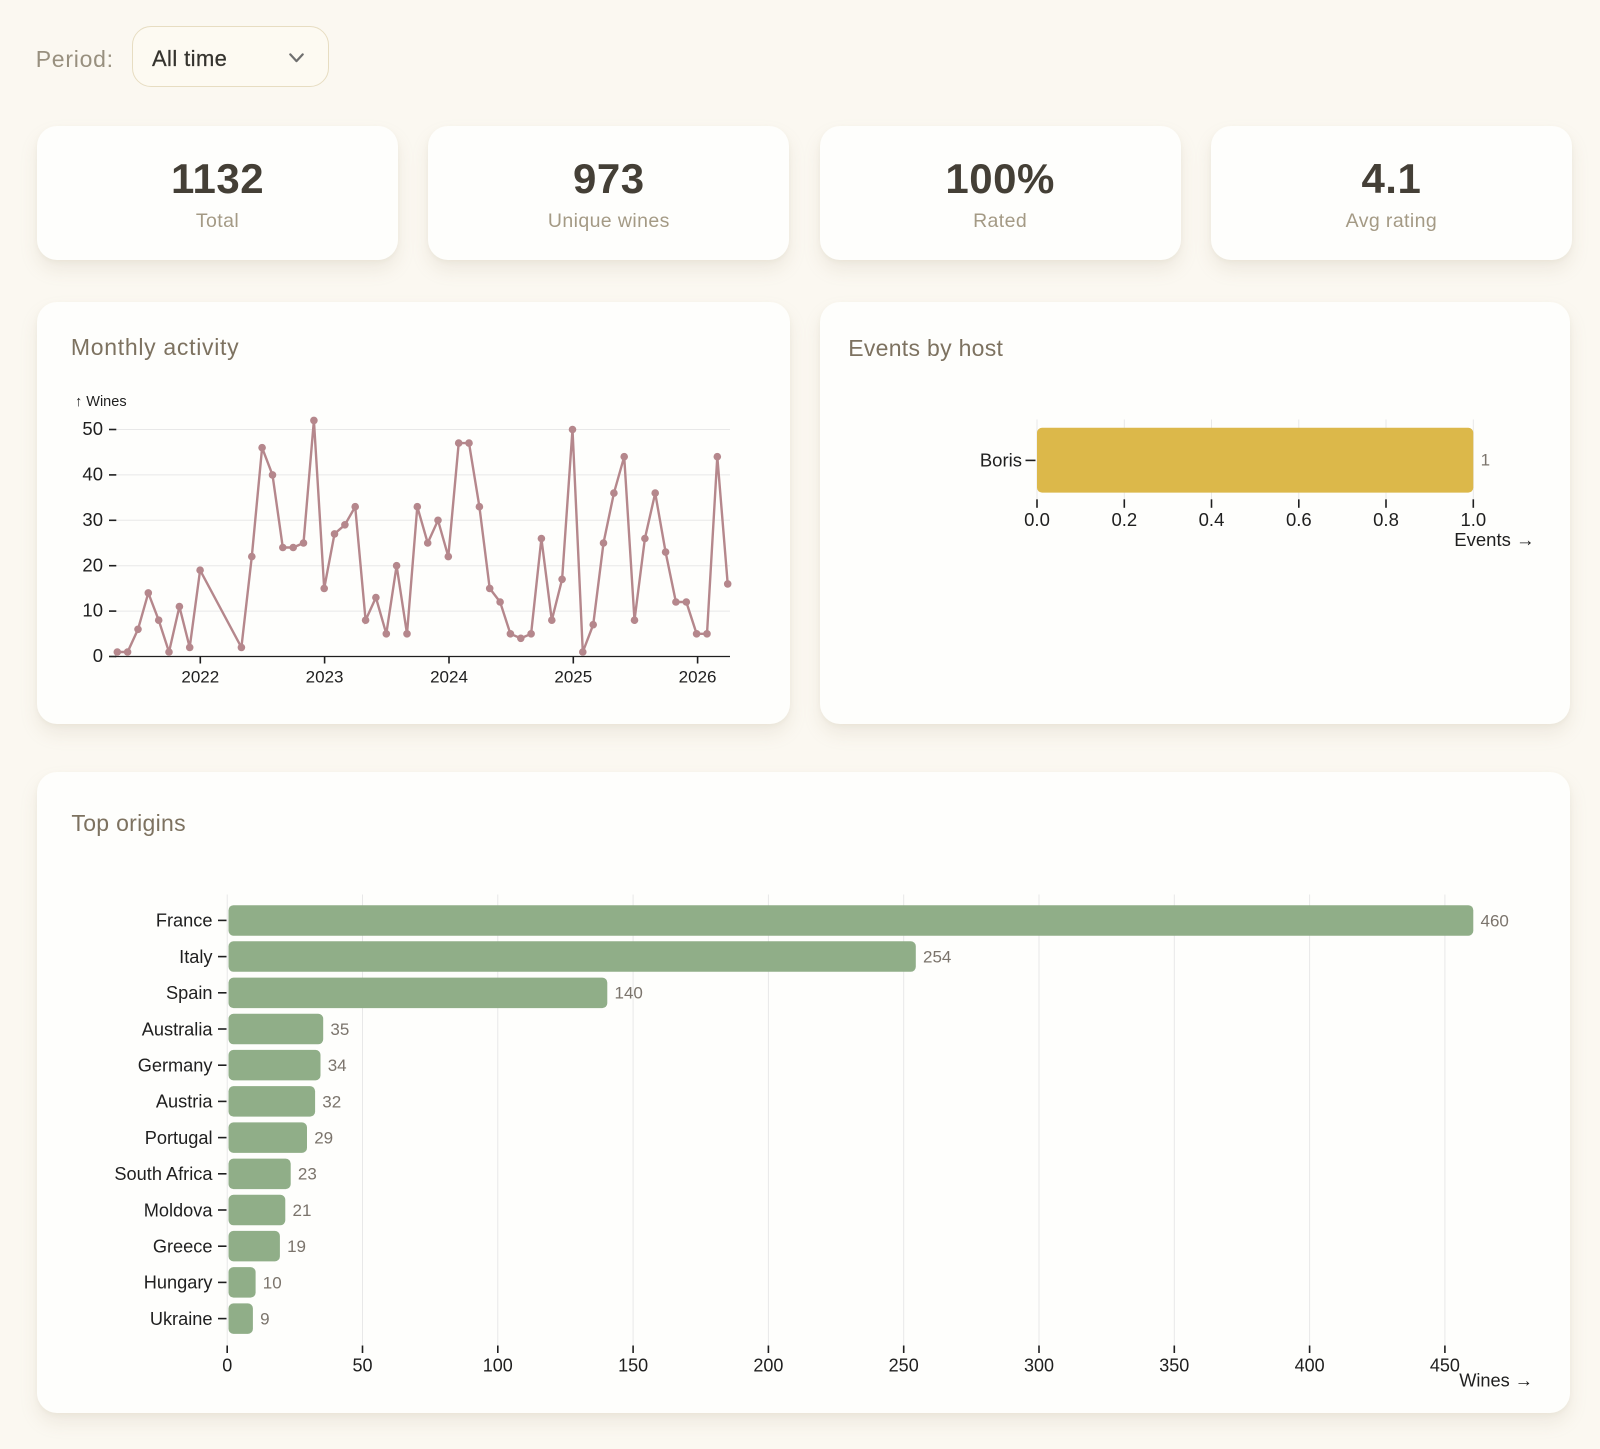 Image resolution: width=1600 pixels, height=1449 pixels. Describe the element at coordinates (179, 1210) in the screenshot. I see `svg-text: Moldova` at that location.